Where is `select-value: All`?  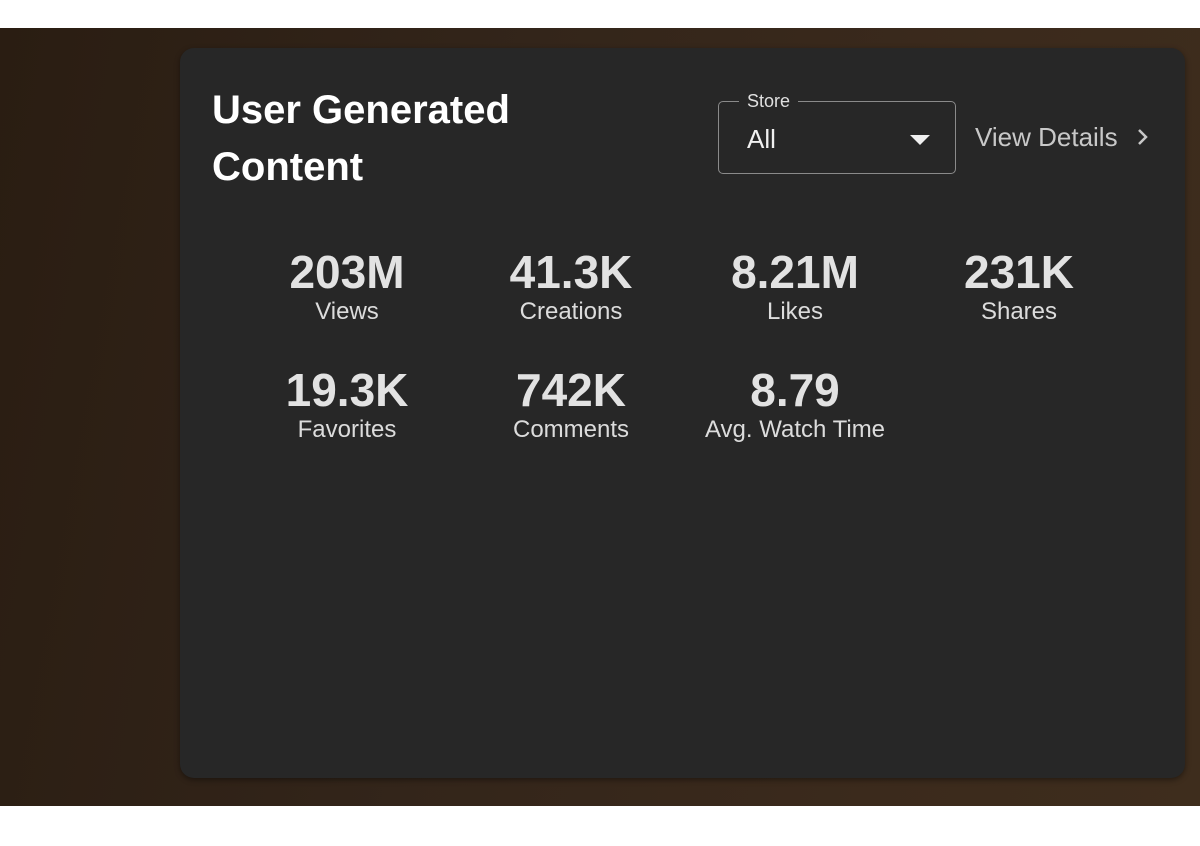
select-value: All is located at coordinates (761, 139).